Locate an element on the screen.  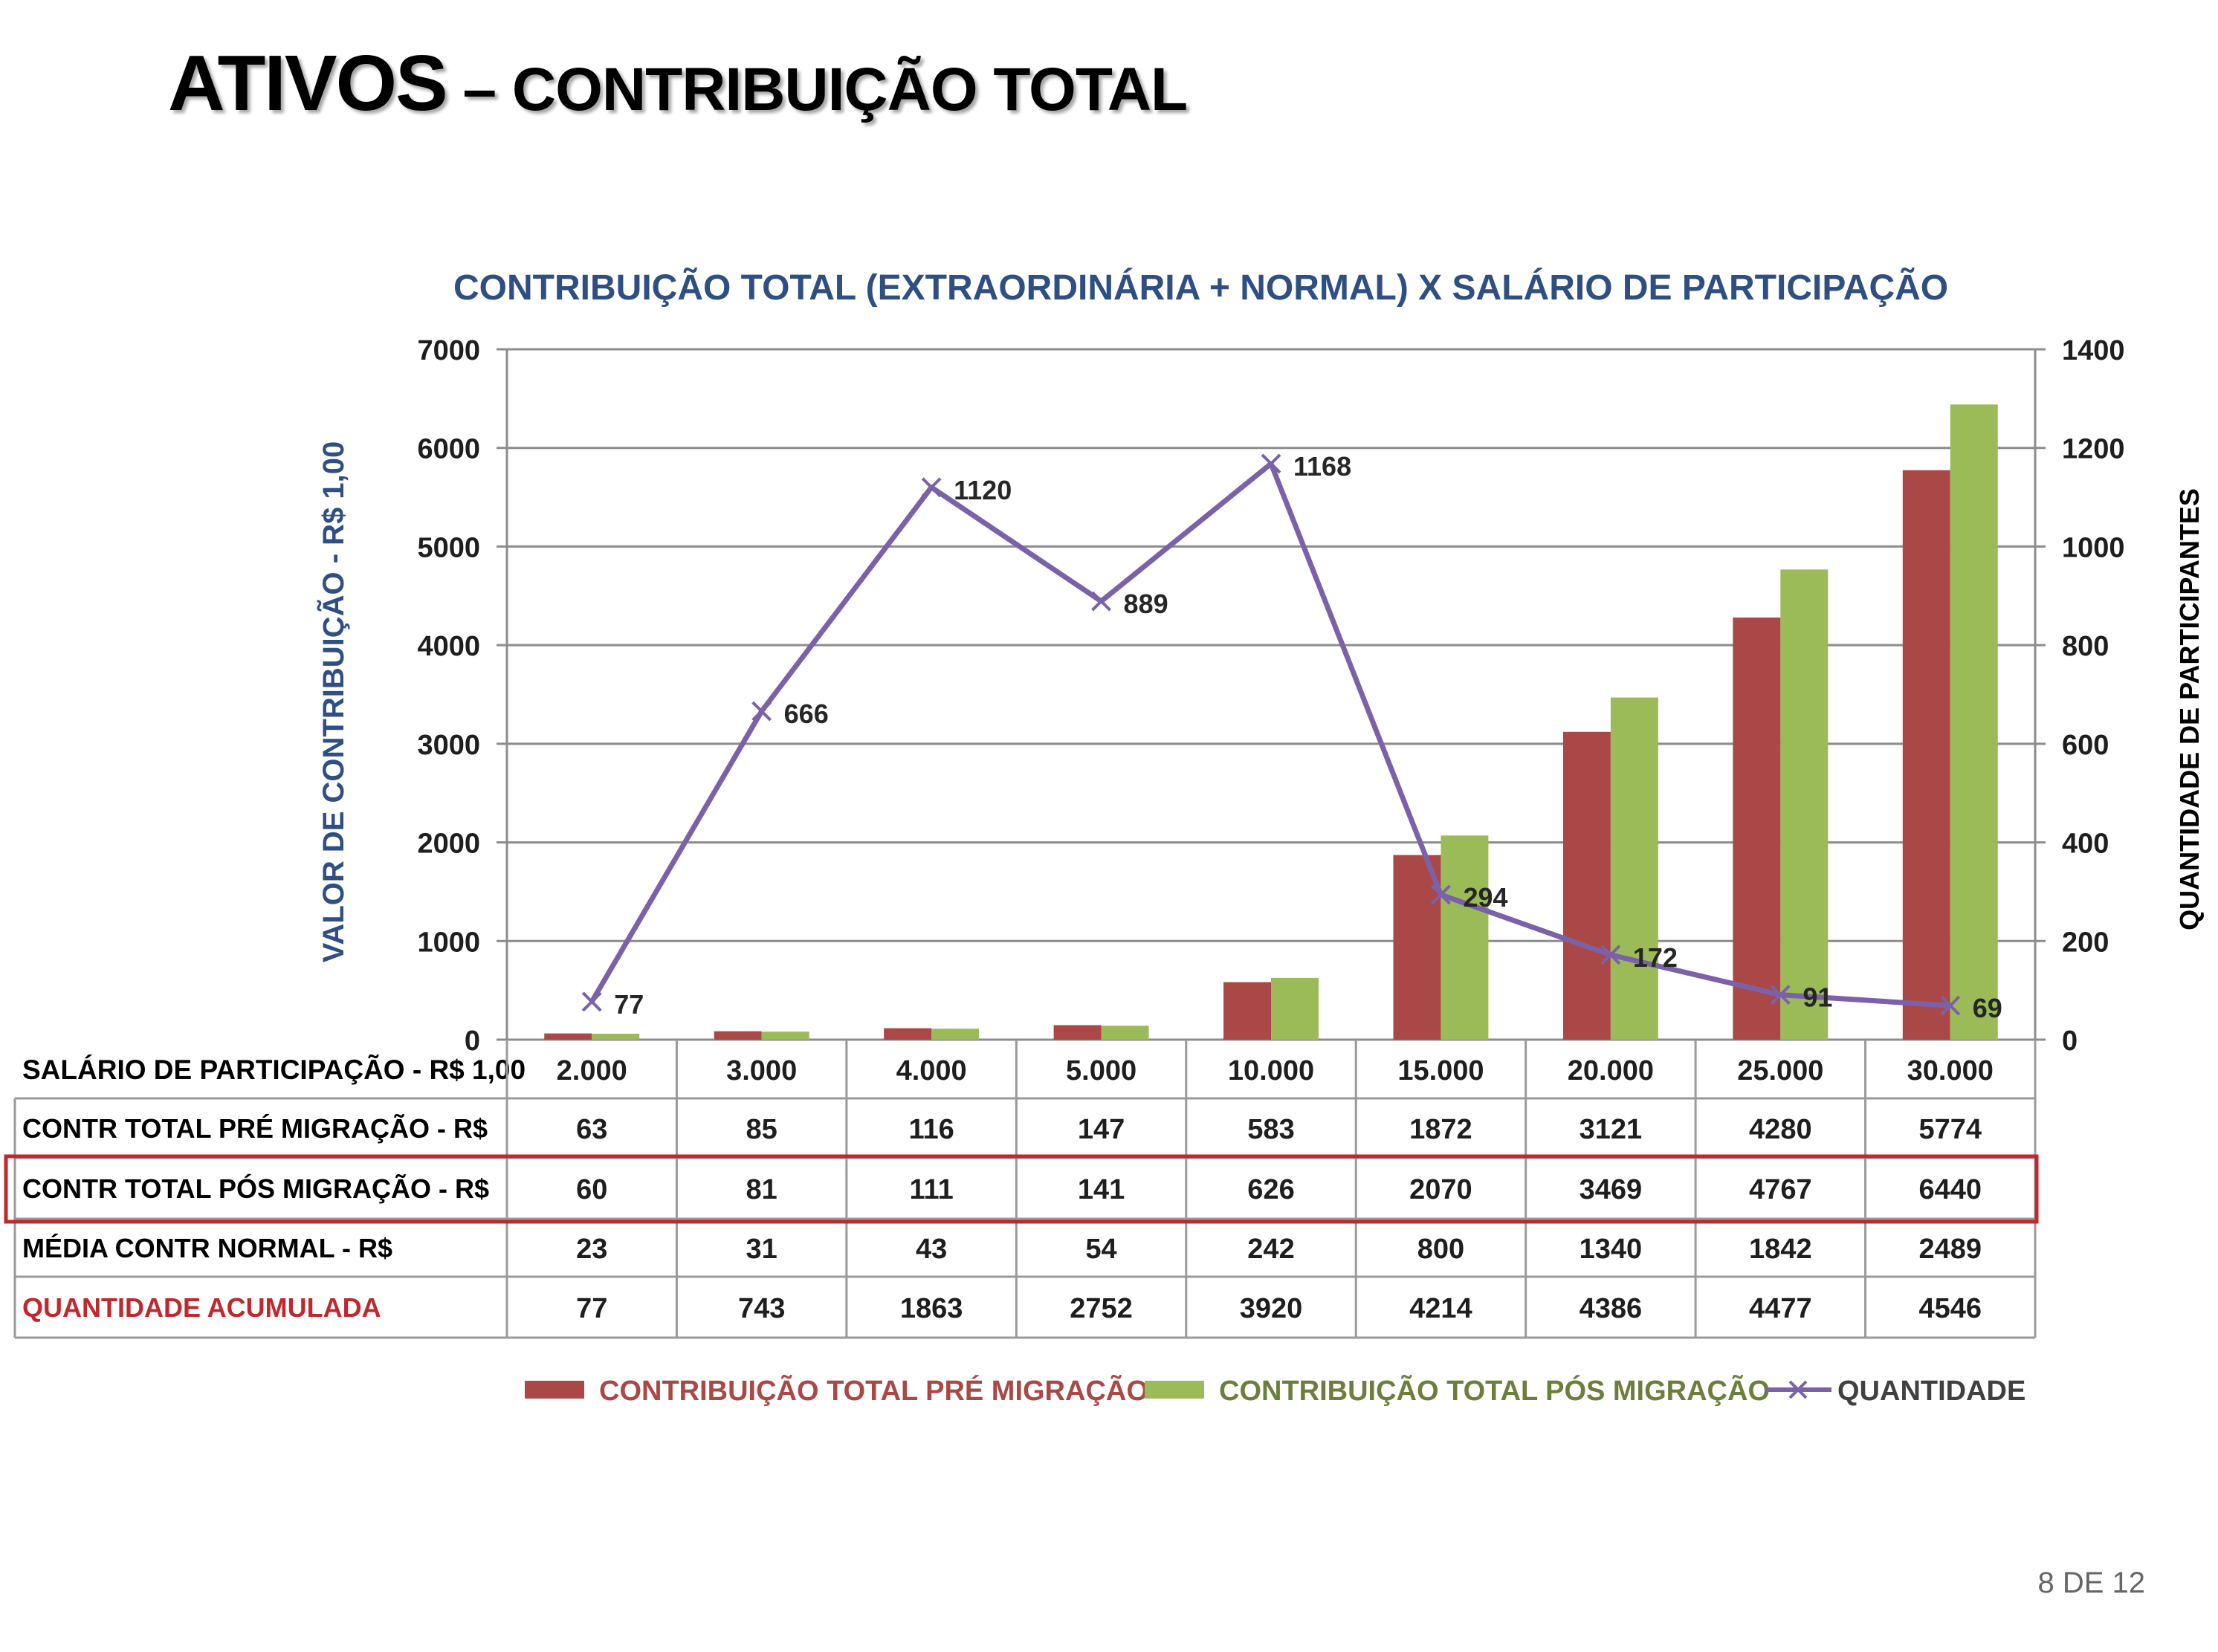
table-cell: 43 is located at coordinates (931, 1249).